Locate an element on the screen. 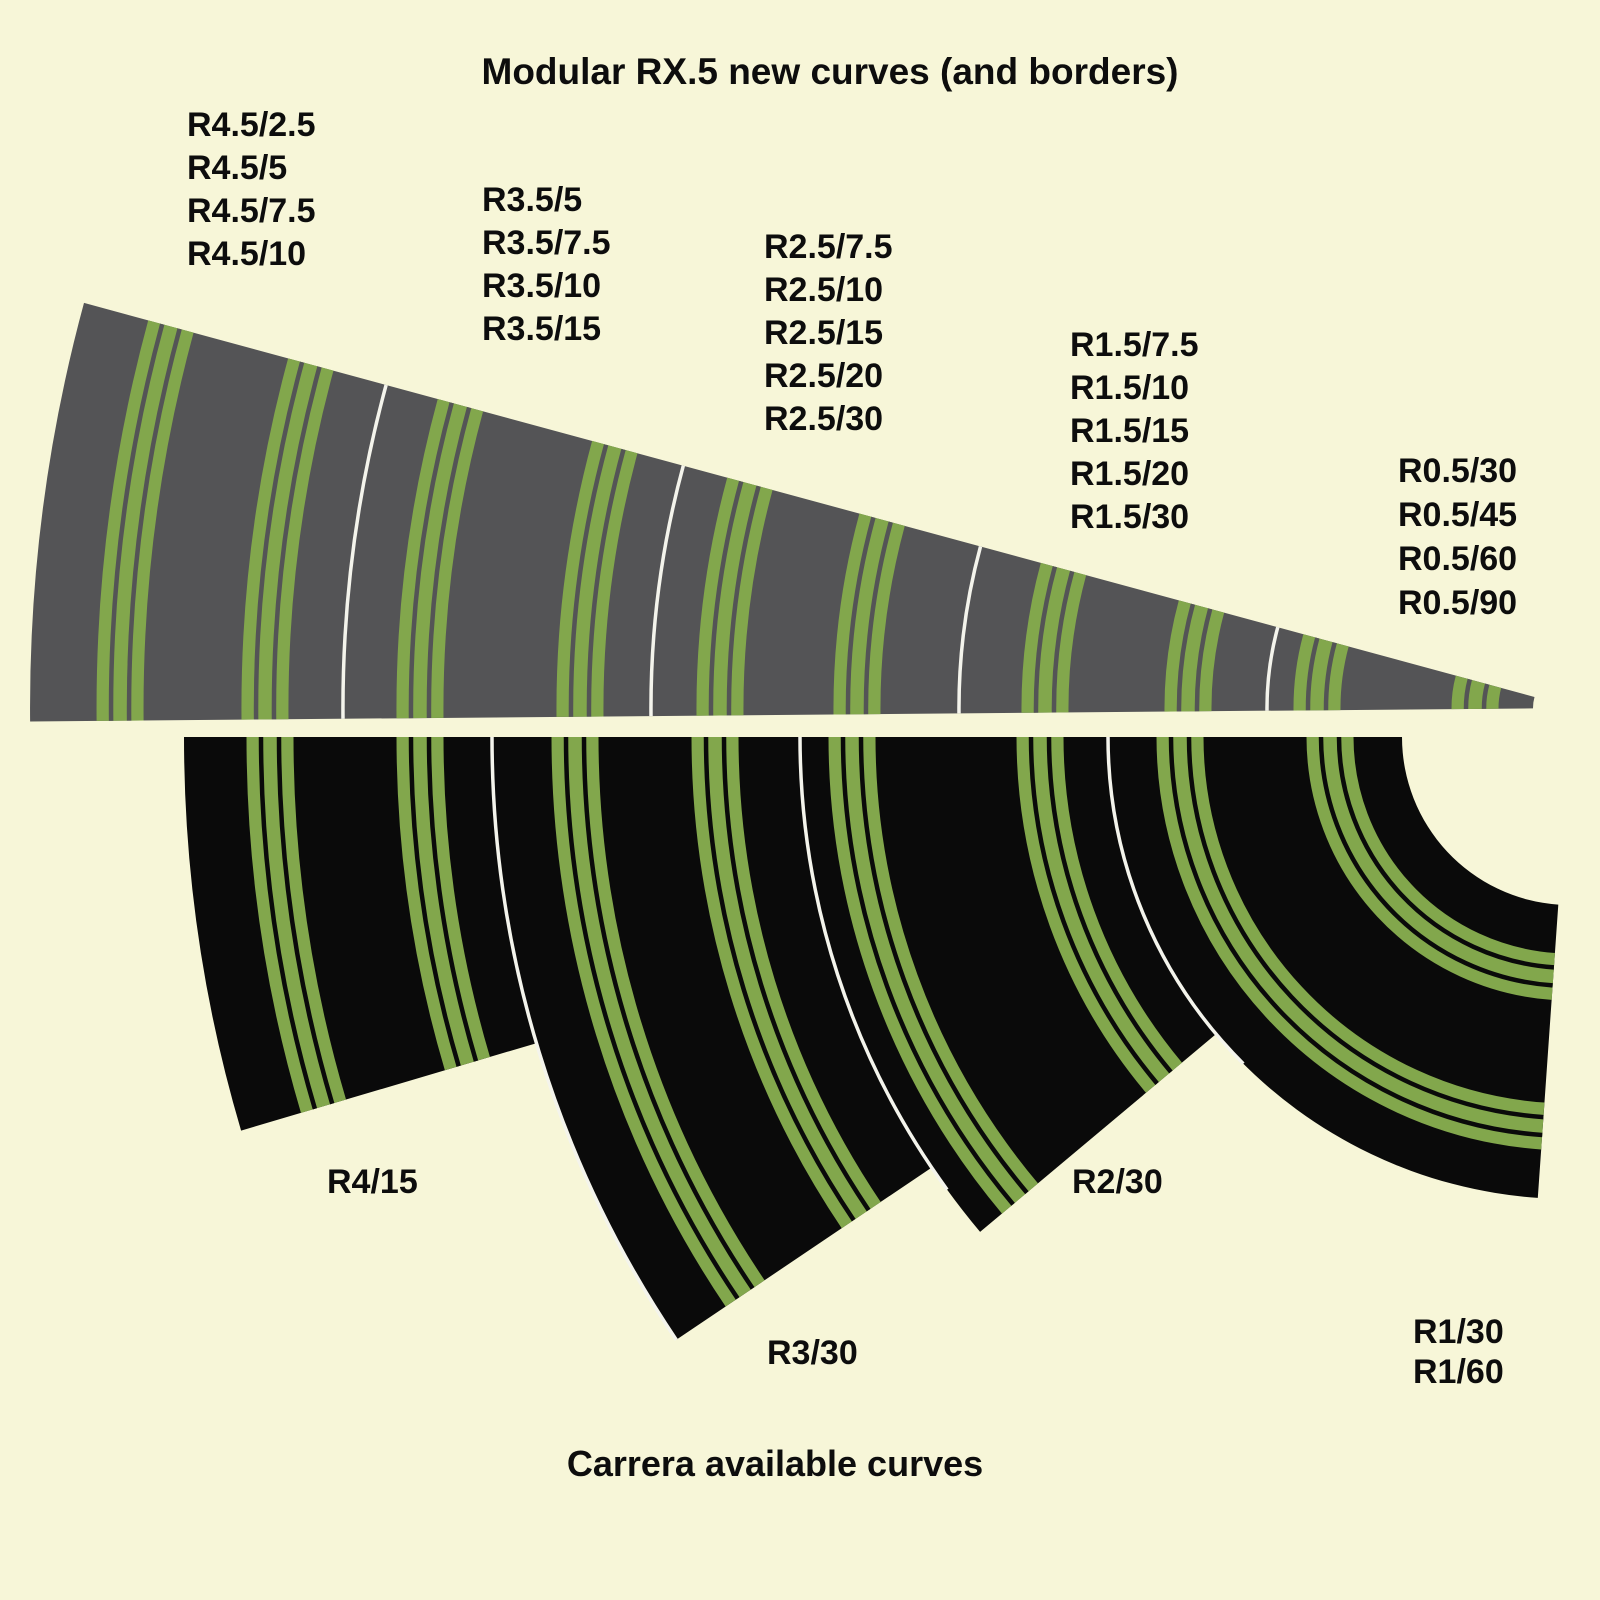  label-group-r0.5: R0.5/30 R0.5/45 R0.5/60 R0.5/90 is located at coordinates (1457, 537).